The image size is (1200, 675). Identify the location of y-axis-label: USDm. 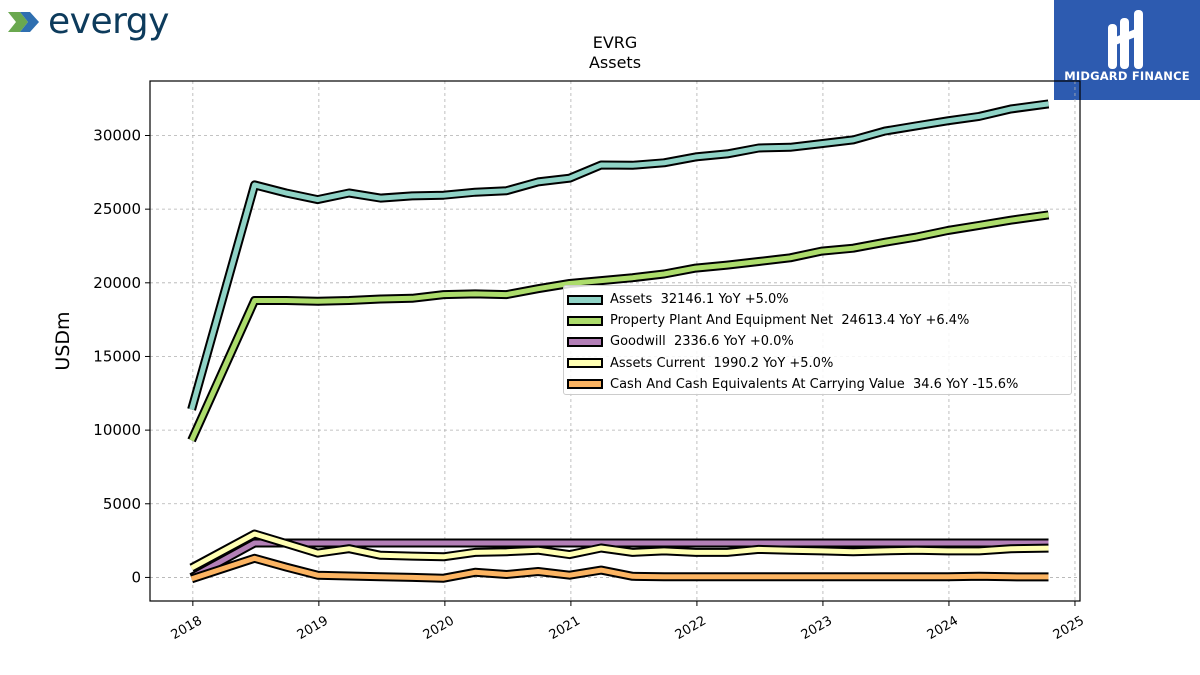
(63, 340).